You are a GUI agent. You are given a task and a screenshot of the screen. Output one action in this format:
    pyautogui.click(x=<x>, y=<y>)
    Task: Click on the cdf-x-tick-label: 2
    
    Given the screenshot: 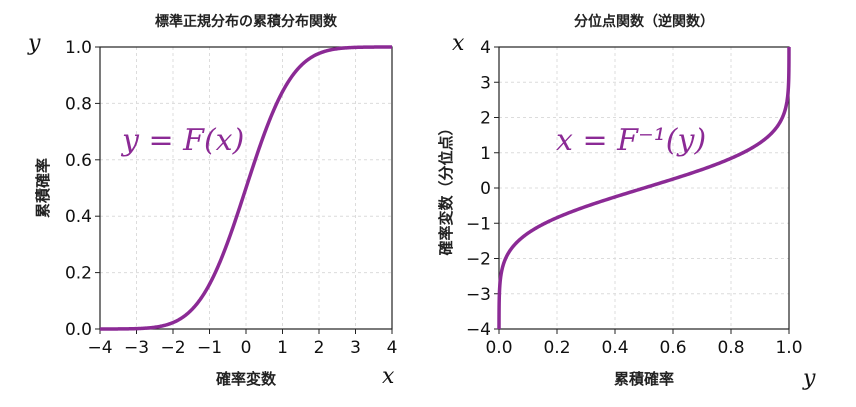 What is the action you would take?
    pyautogui.click(x=319, y=348)
    